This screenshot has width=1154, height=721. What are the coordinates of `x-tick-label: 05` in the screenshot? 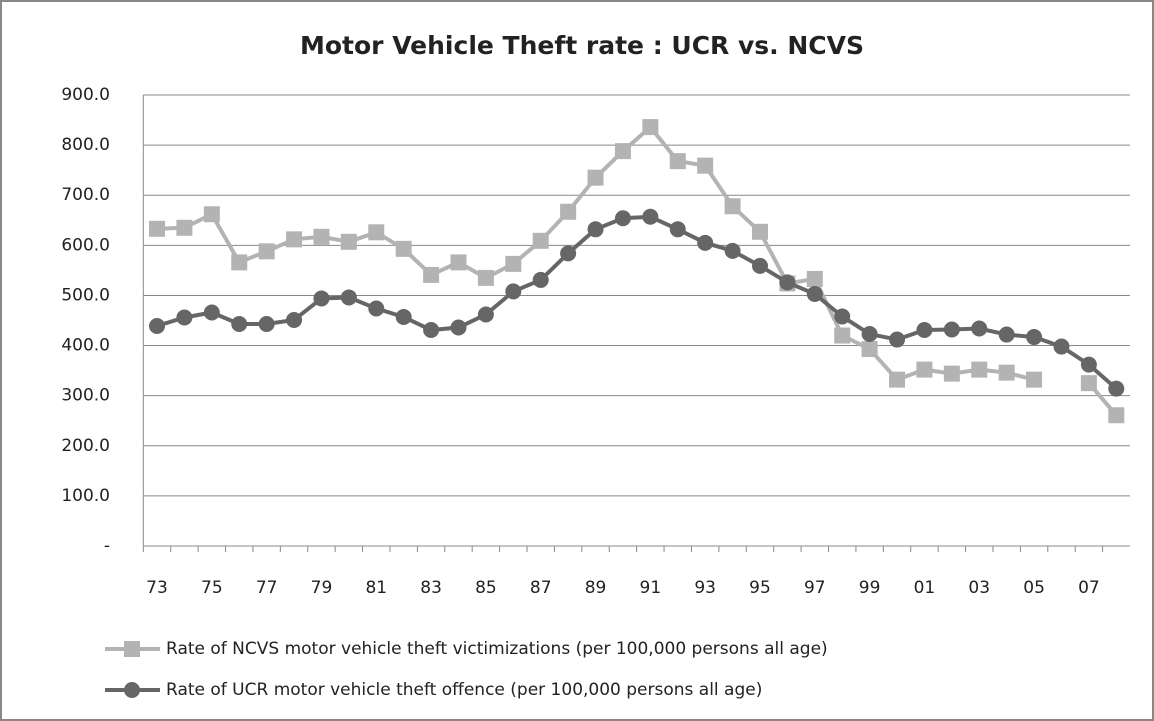 It's located at (1034, 588).